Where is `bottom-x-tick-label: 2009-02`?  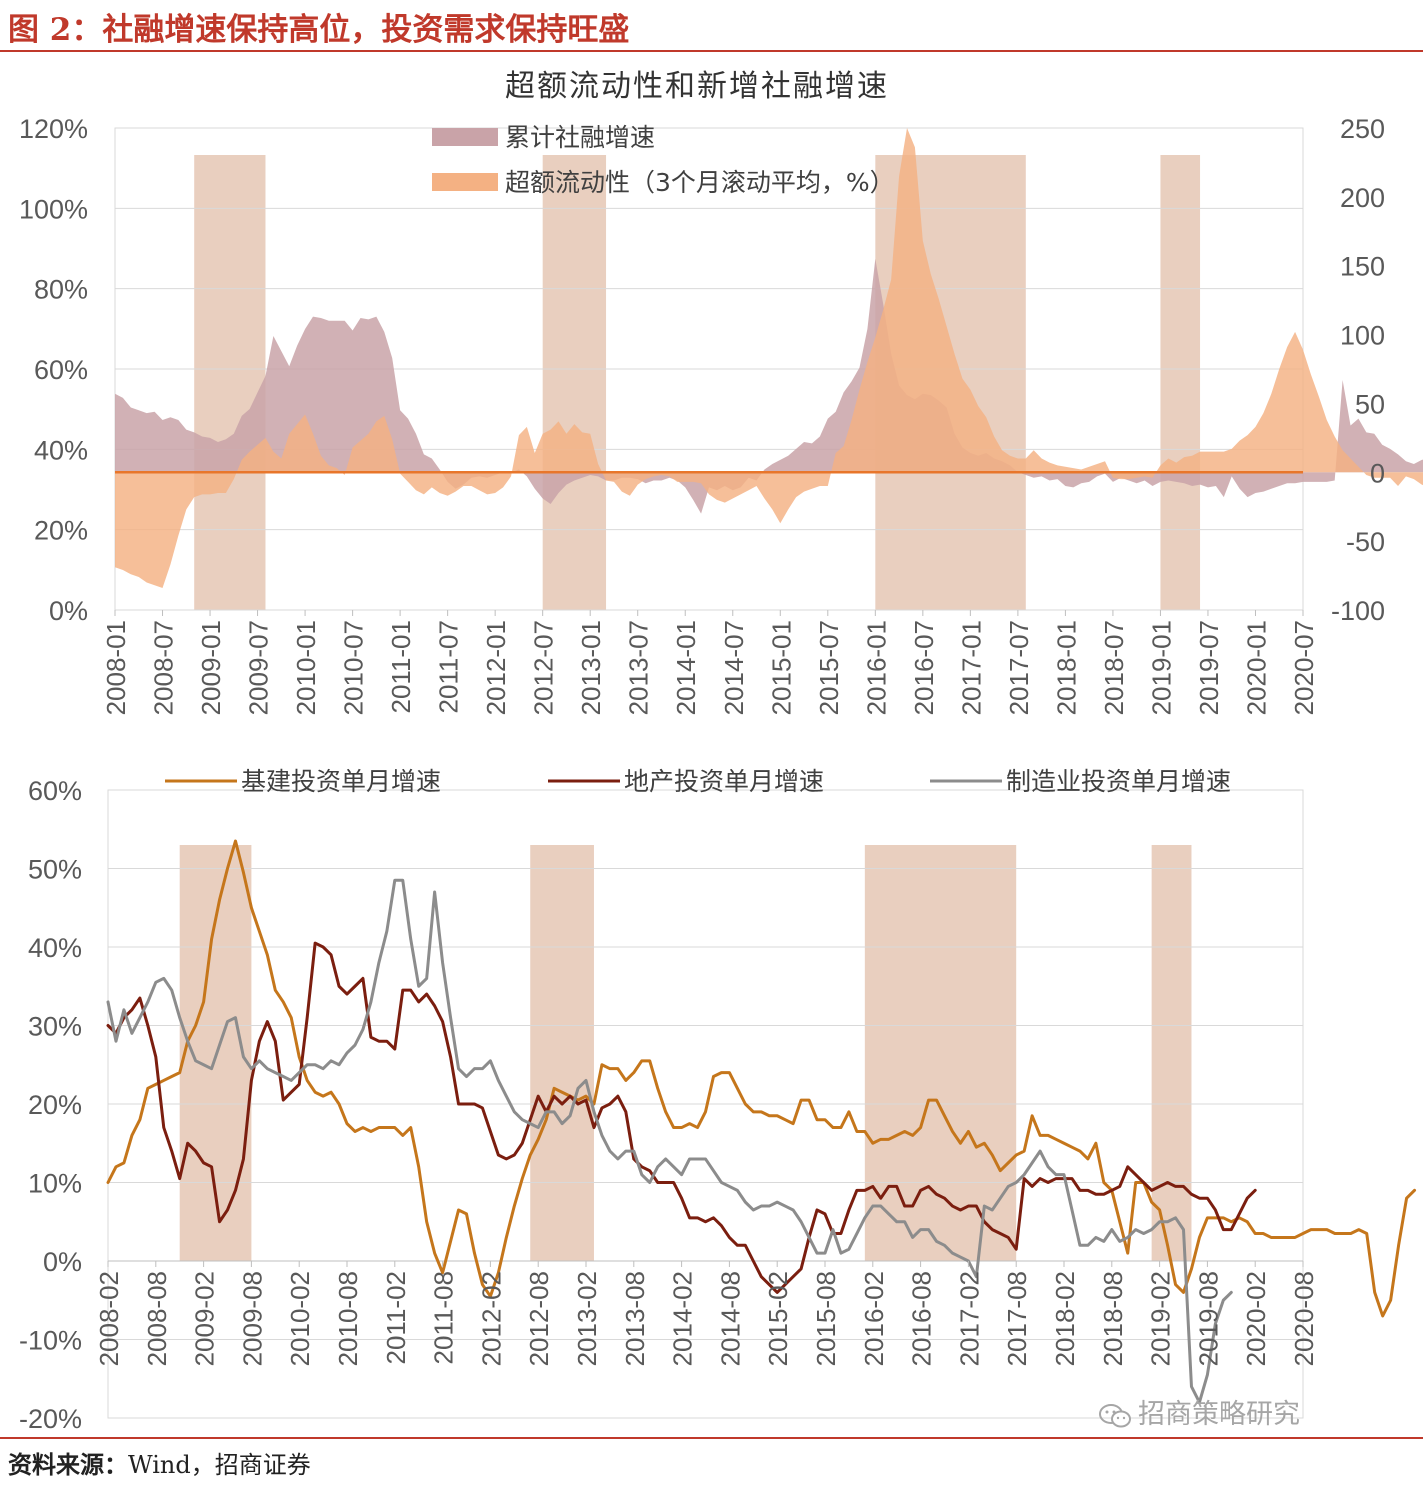
bottom-x-tick-label: 2009-02 is located at coordinates (205, 1318).